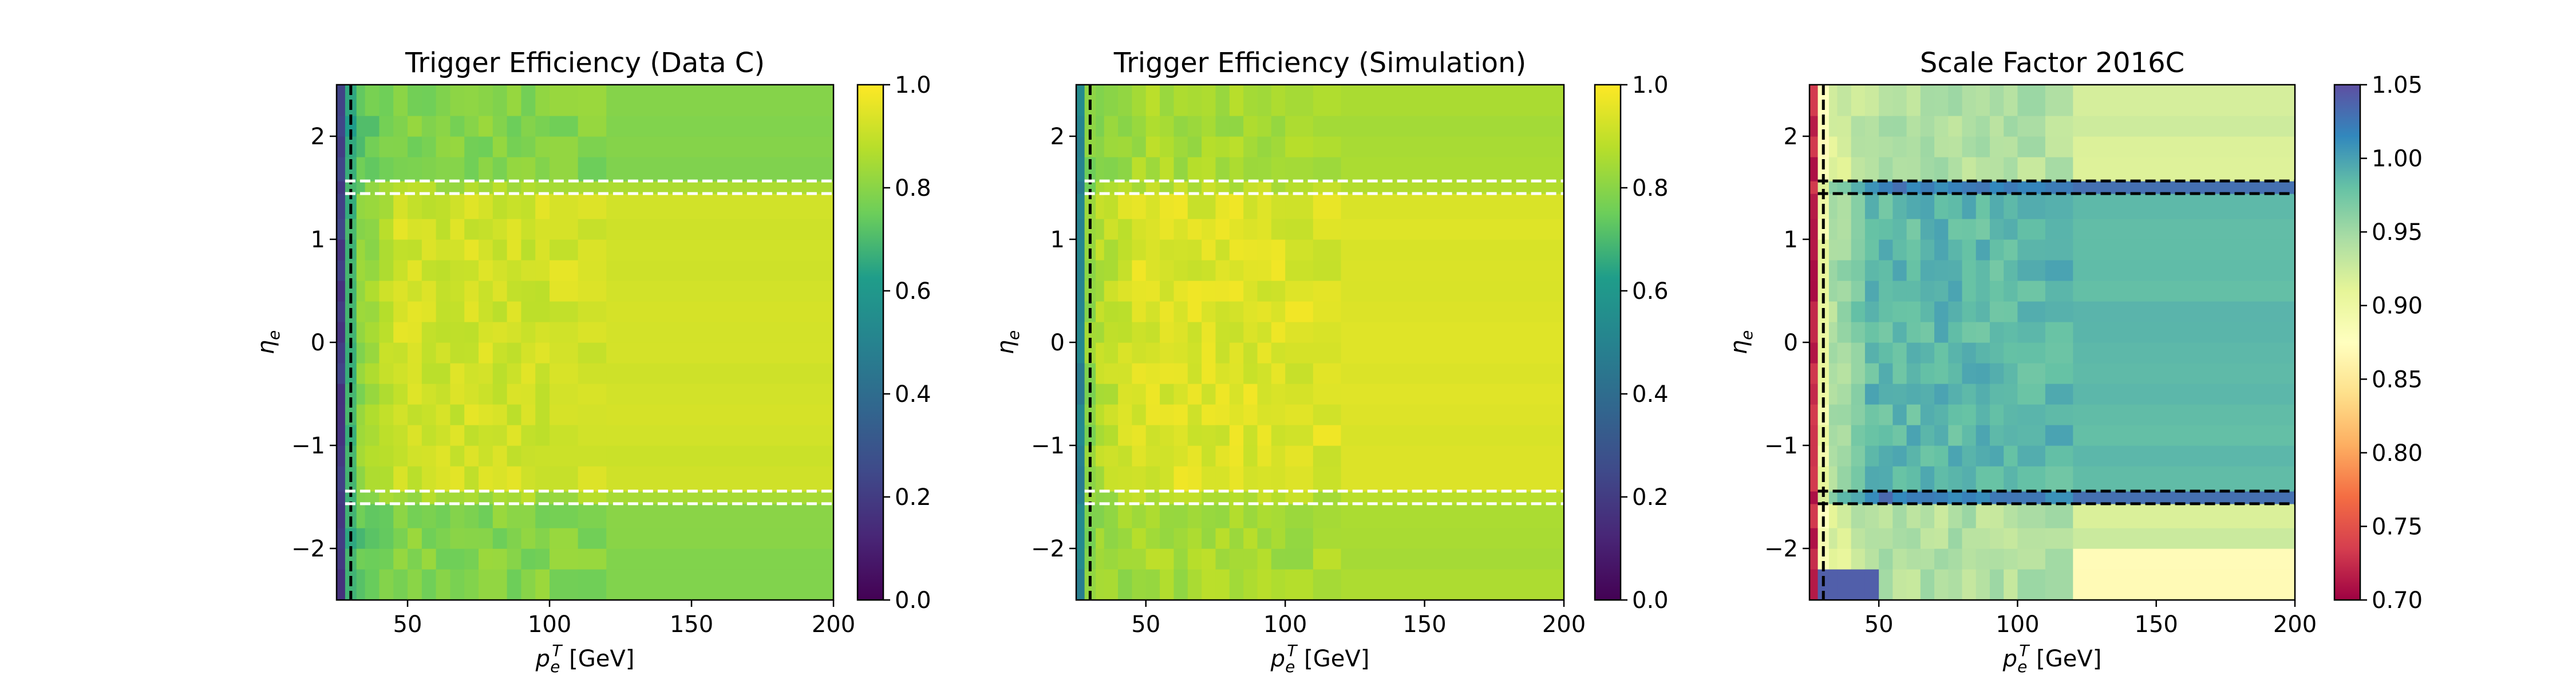 The height and width of the screenshot is (687, 2576). What do you see at coordinates (2397, 306) in the screenshot?
I see `colorbar-tick-label: 0.90` at bounding box center [2397, 306].